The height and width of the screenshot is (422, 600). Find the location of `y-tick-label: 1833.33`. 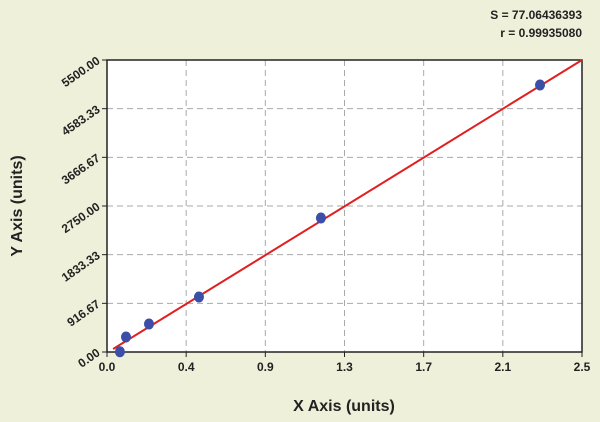

y-tick-label: 1833.33 is located at coordinates (81, 266).